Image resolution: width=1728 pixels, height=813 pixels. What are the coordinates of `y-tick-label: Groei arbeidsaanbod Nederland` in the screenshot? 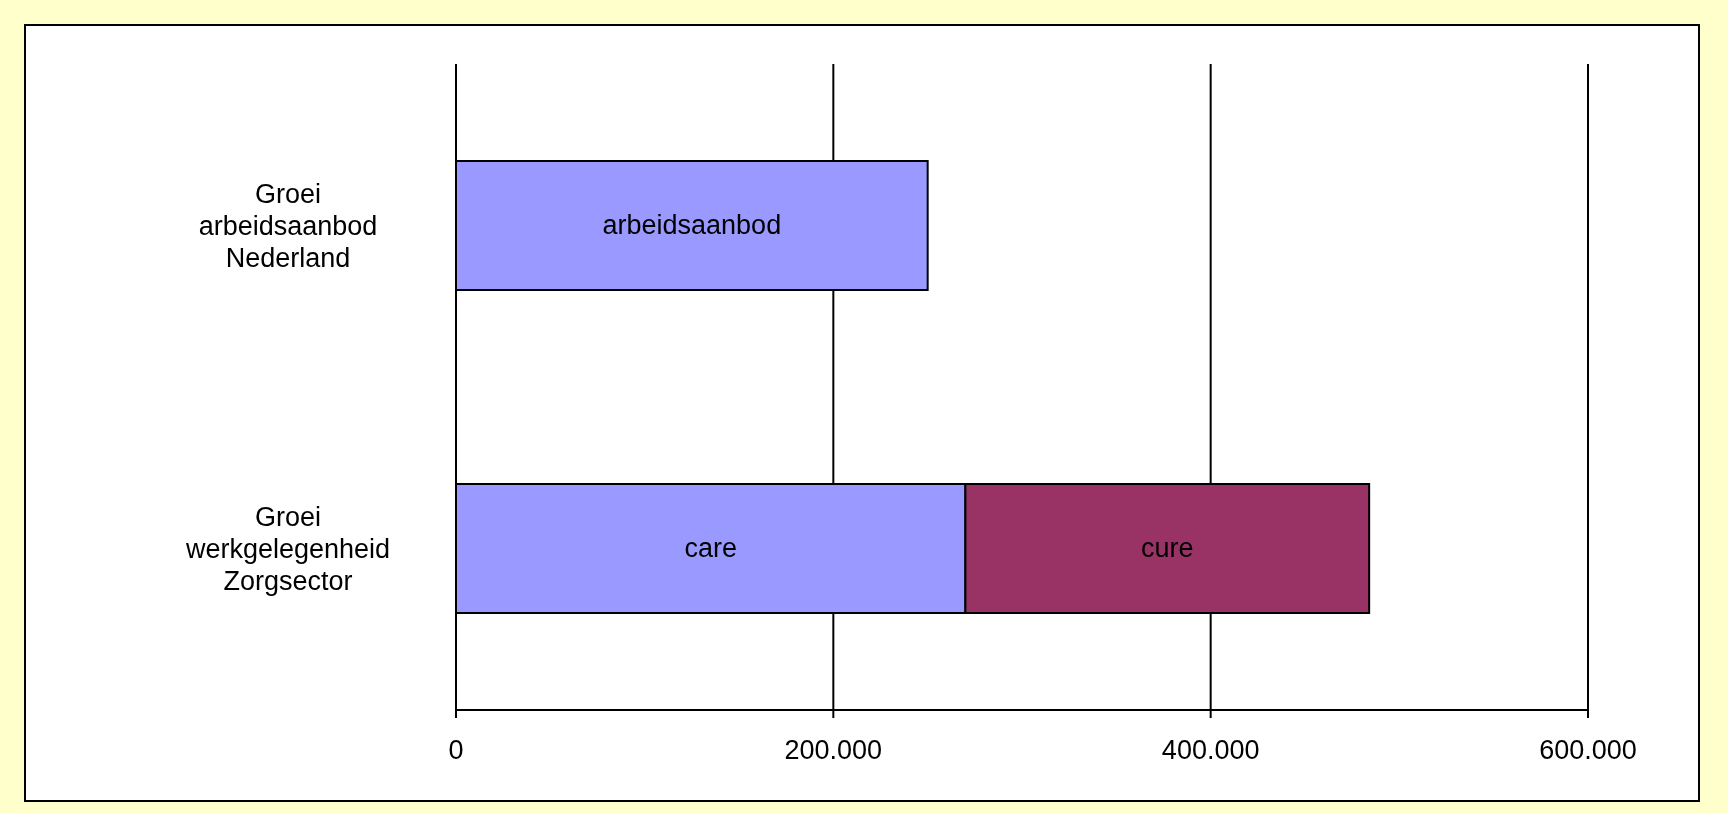 It's located at (288, 225).